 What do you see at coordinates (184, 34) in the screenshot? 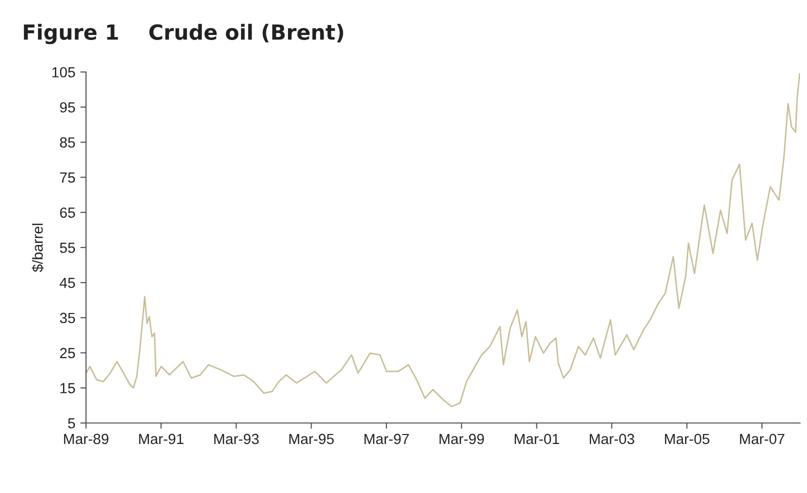
I see `chart-title: Figure 1 Crude oil (Brent)` at bounding box center [184, 34].